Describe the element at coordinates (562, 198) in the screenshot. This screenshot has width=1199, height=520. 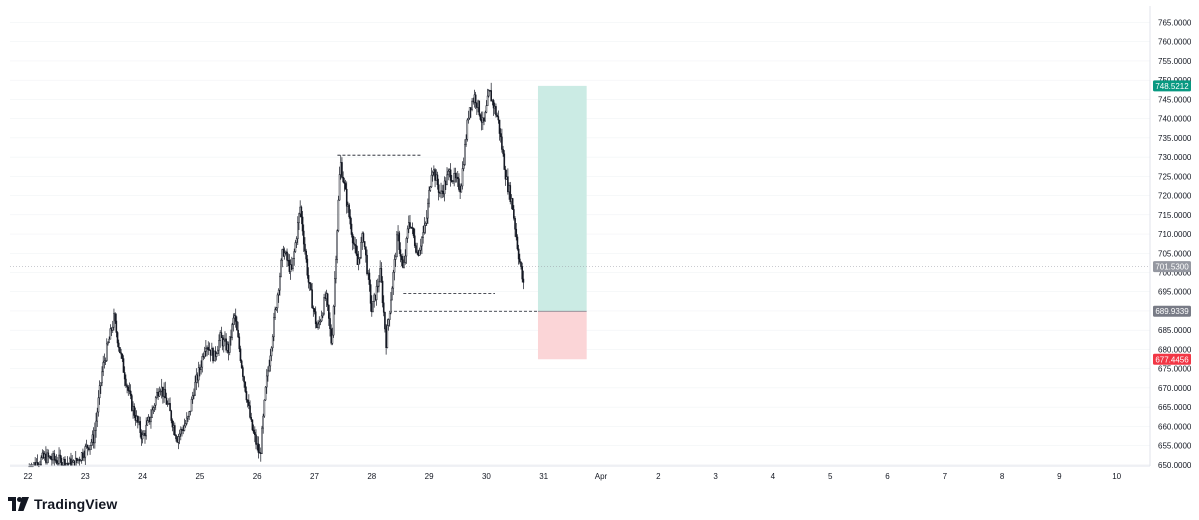
I see `profit-zone` at that location.